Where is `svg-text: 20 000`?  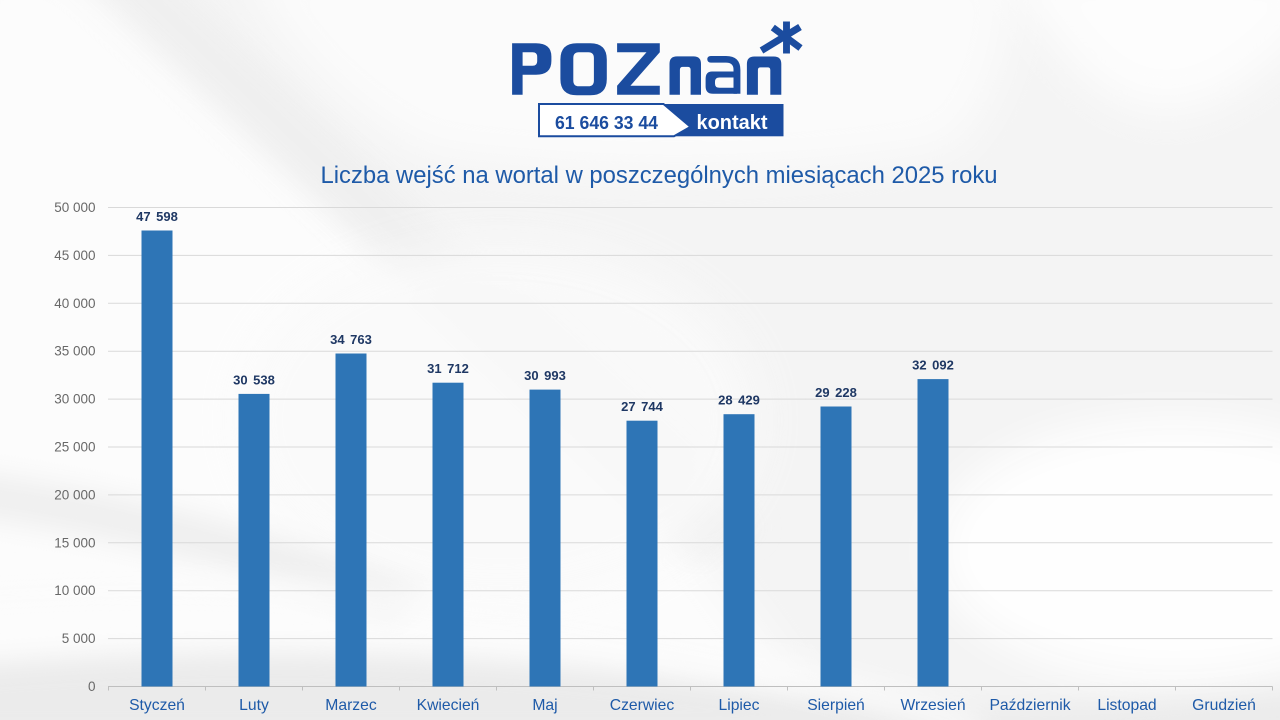
svg-text: 20 000 is located at coordinates (74, 494).